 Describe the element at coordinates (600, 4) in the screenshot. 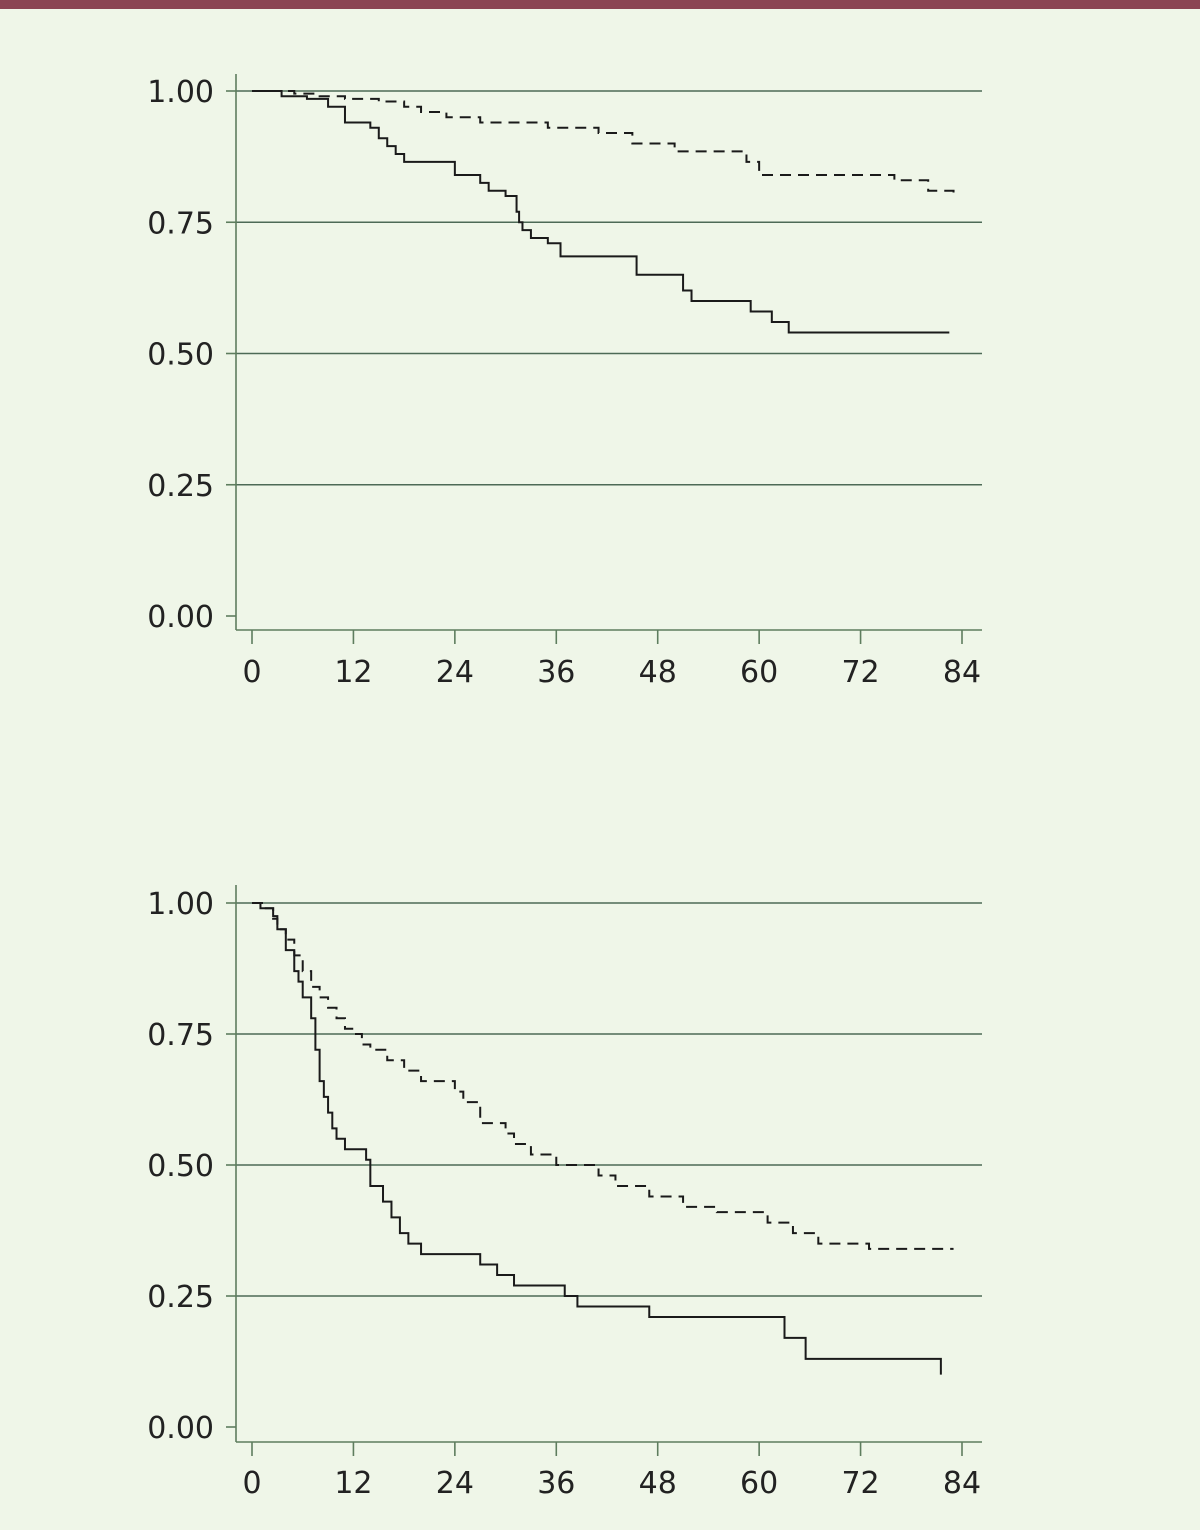

I see `top-accent-bar` at that location.